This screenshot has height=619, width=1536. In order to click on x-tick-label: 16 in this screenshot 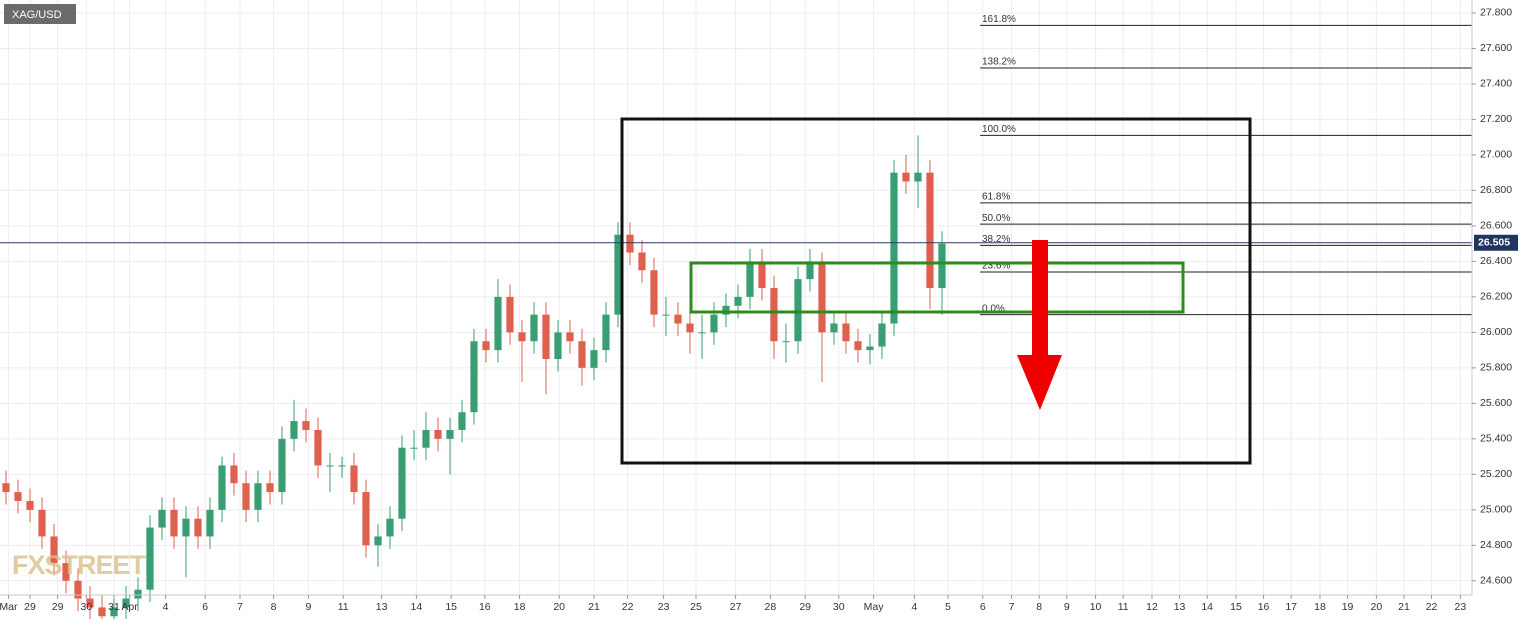, I will do `click(1264, 607)`.